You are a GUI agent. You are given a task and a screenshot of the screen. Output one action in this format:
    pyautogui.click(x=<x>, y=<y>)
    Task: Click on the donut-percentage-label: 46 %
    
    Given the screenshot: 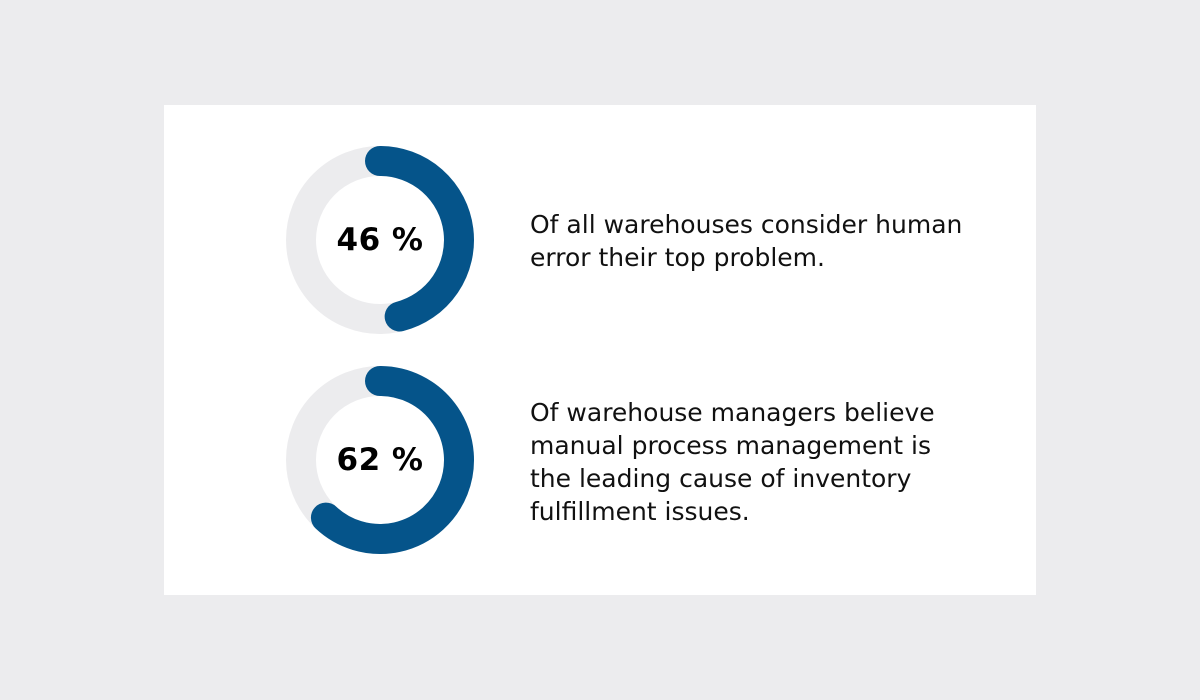 What is the action you would take?
    pyautogui.click(x=380, y=240)
    